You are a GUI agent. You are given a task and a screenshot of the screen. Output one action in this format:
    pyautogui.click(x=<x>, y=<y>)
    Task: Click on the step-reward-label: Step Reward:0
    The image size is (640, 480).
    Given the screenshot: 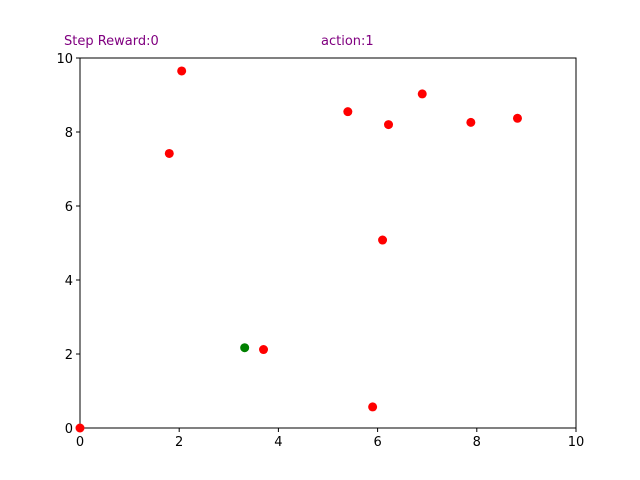 What is the action you would take?
    pyautogui.click(x=111, y=41)
    